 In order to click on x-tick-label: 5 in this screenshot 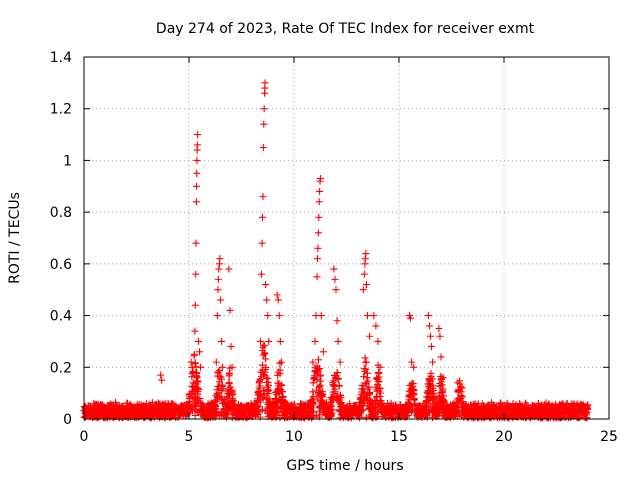, I will do `click(189, 437)`.